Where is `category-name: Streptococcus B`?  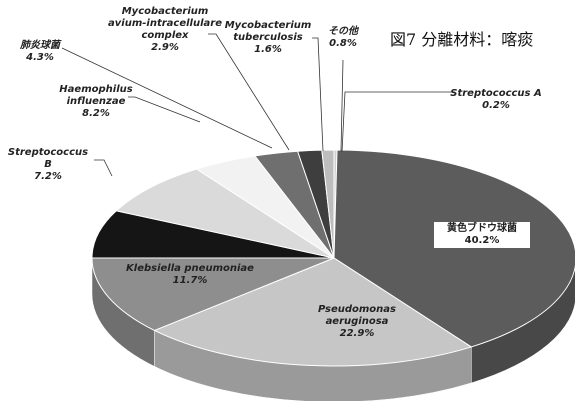
category-name: Streptococcus B is located at coordinates (48, 158).